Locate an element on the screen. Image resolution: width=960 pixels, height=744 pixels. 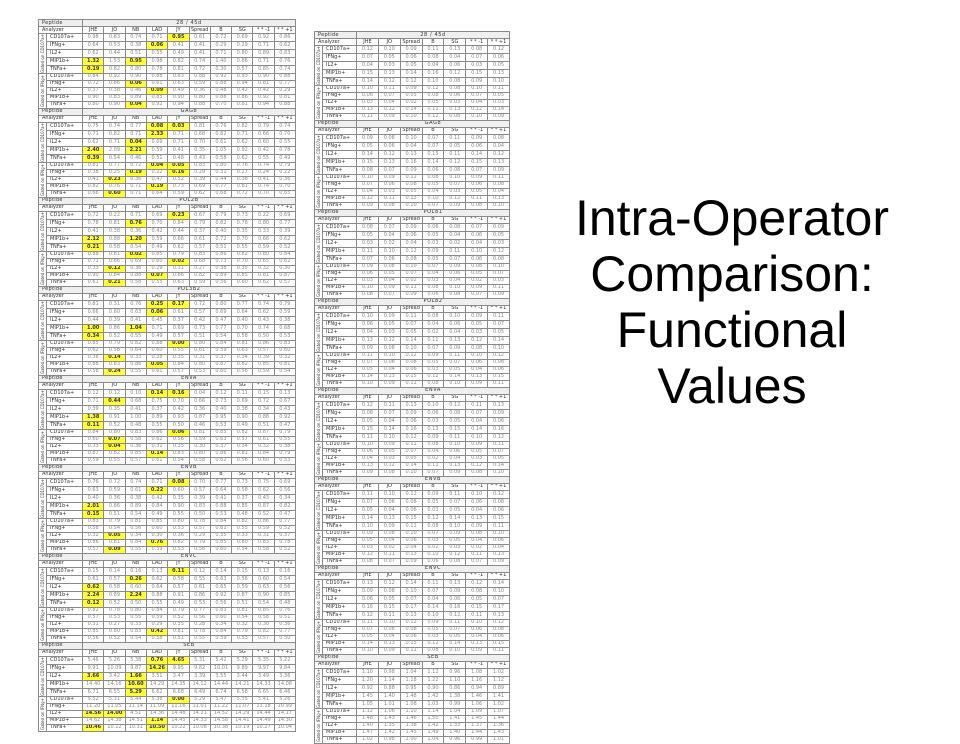
value-cell: 0.13 is located at coordinates (389, 643).